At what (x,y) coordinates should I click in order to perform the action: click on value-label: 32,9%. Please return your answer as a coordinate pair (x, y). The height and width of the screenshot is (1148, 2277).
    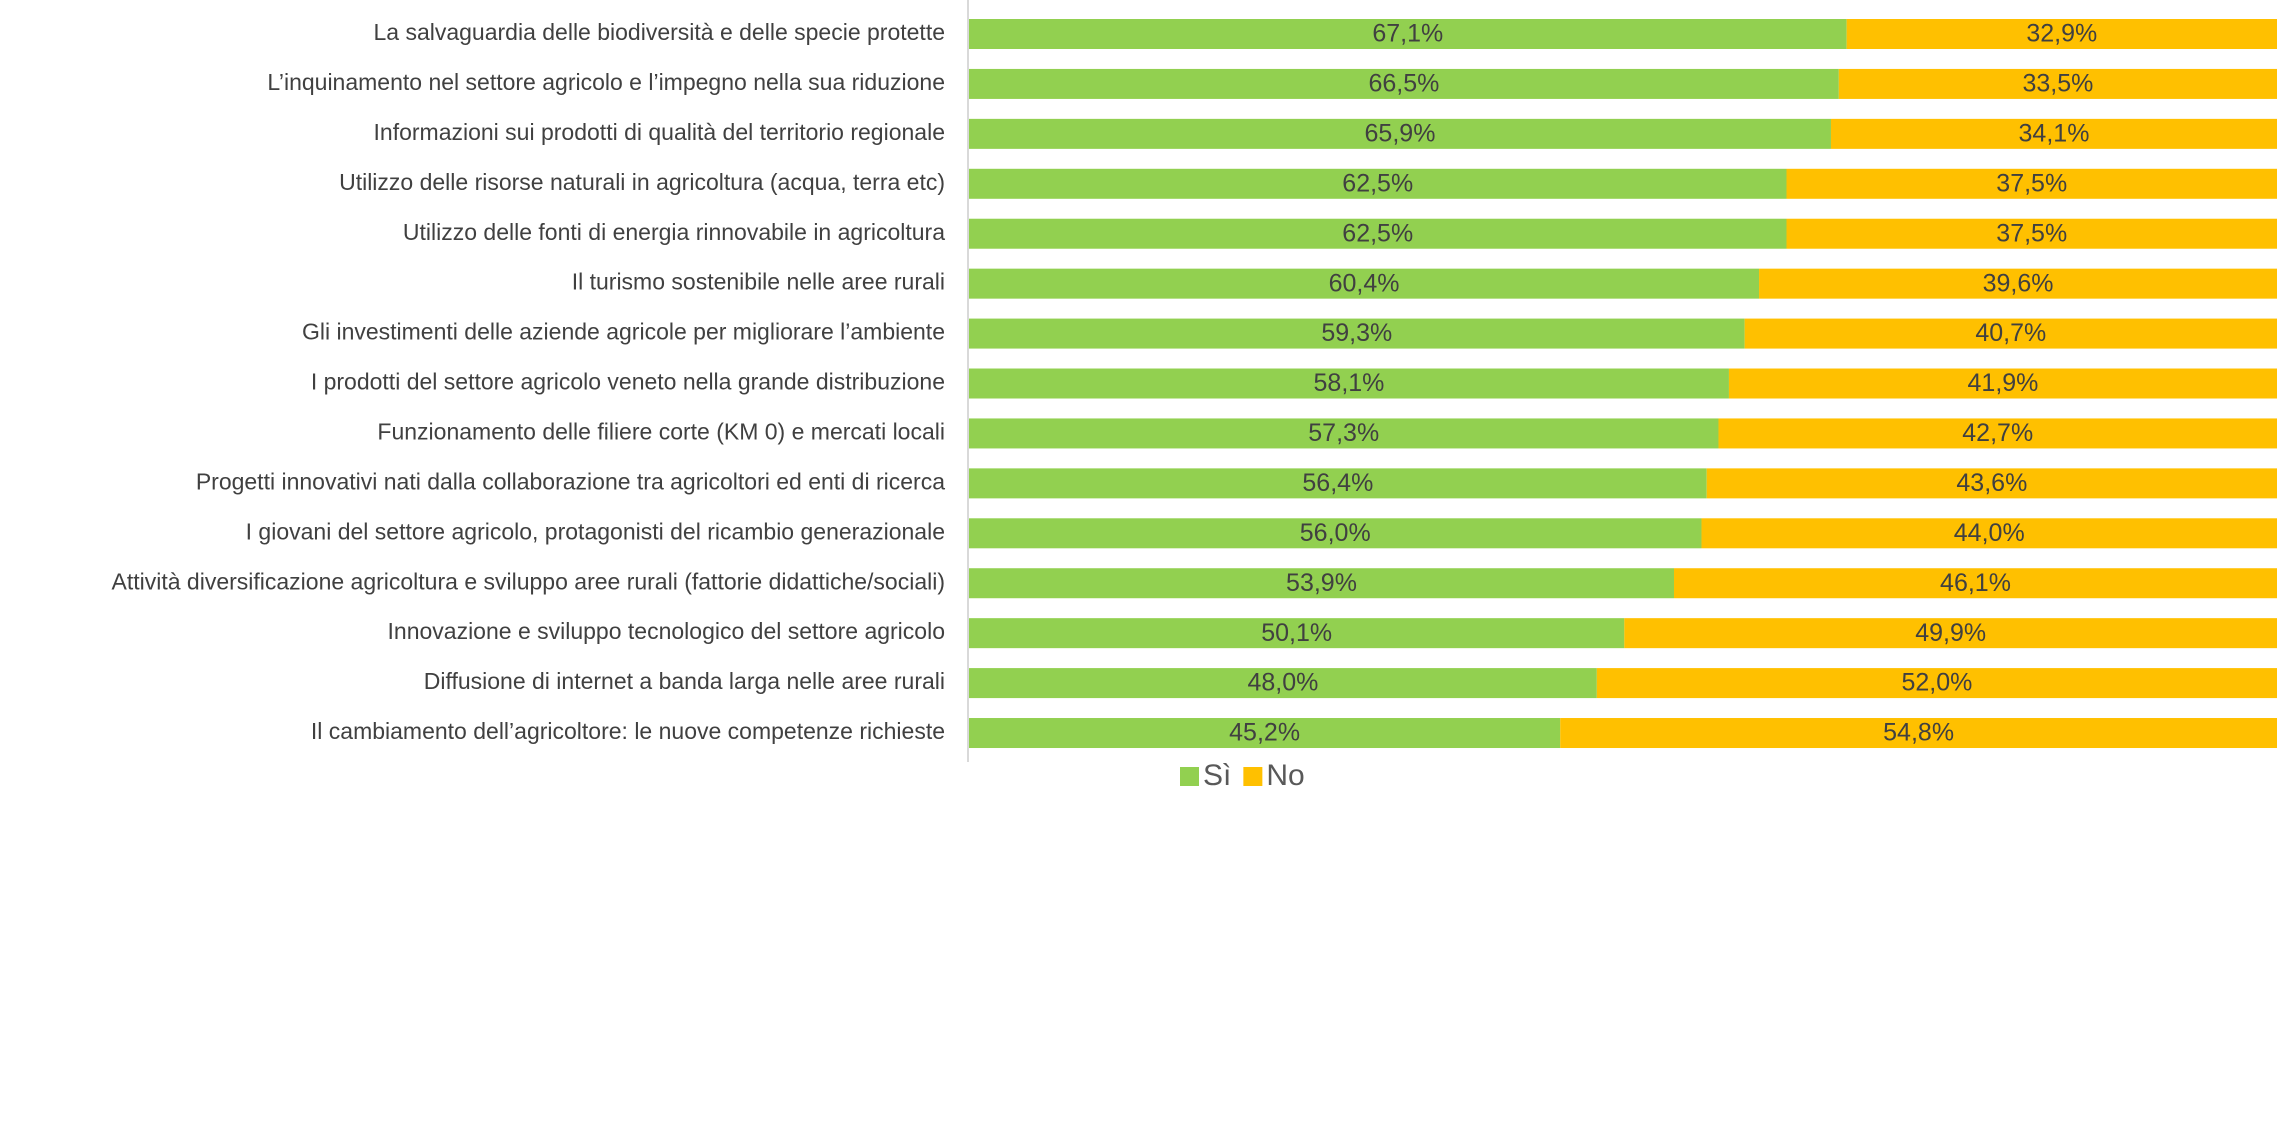
    Looking at the image, I should click on (2061, 34).